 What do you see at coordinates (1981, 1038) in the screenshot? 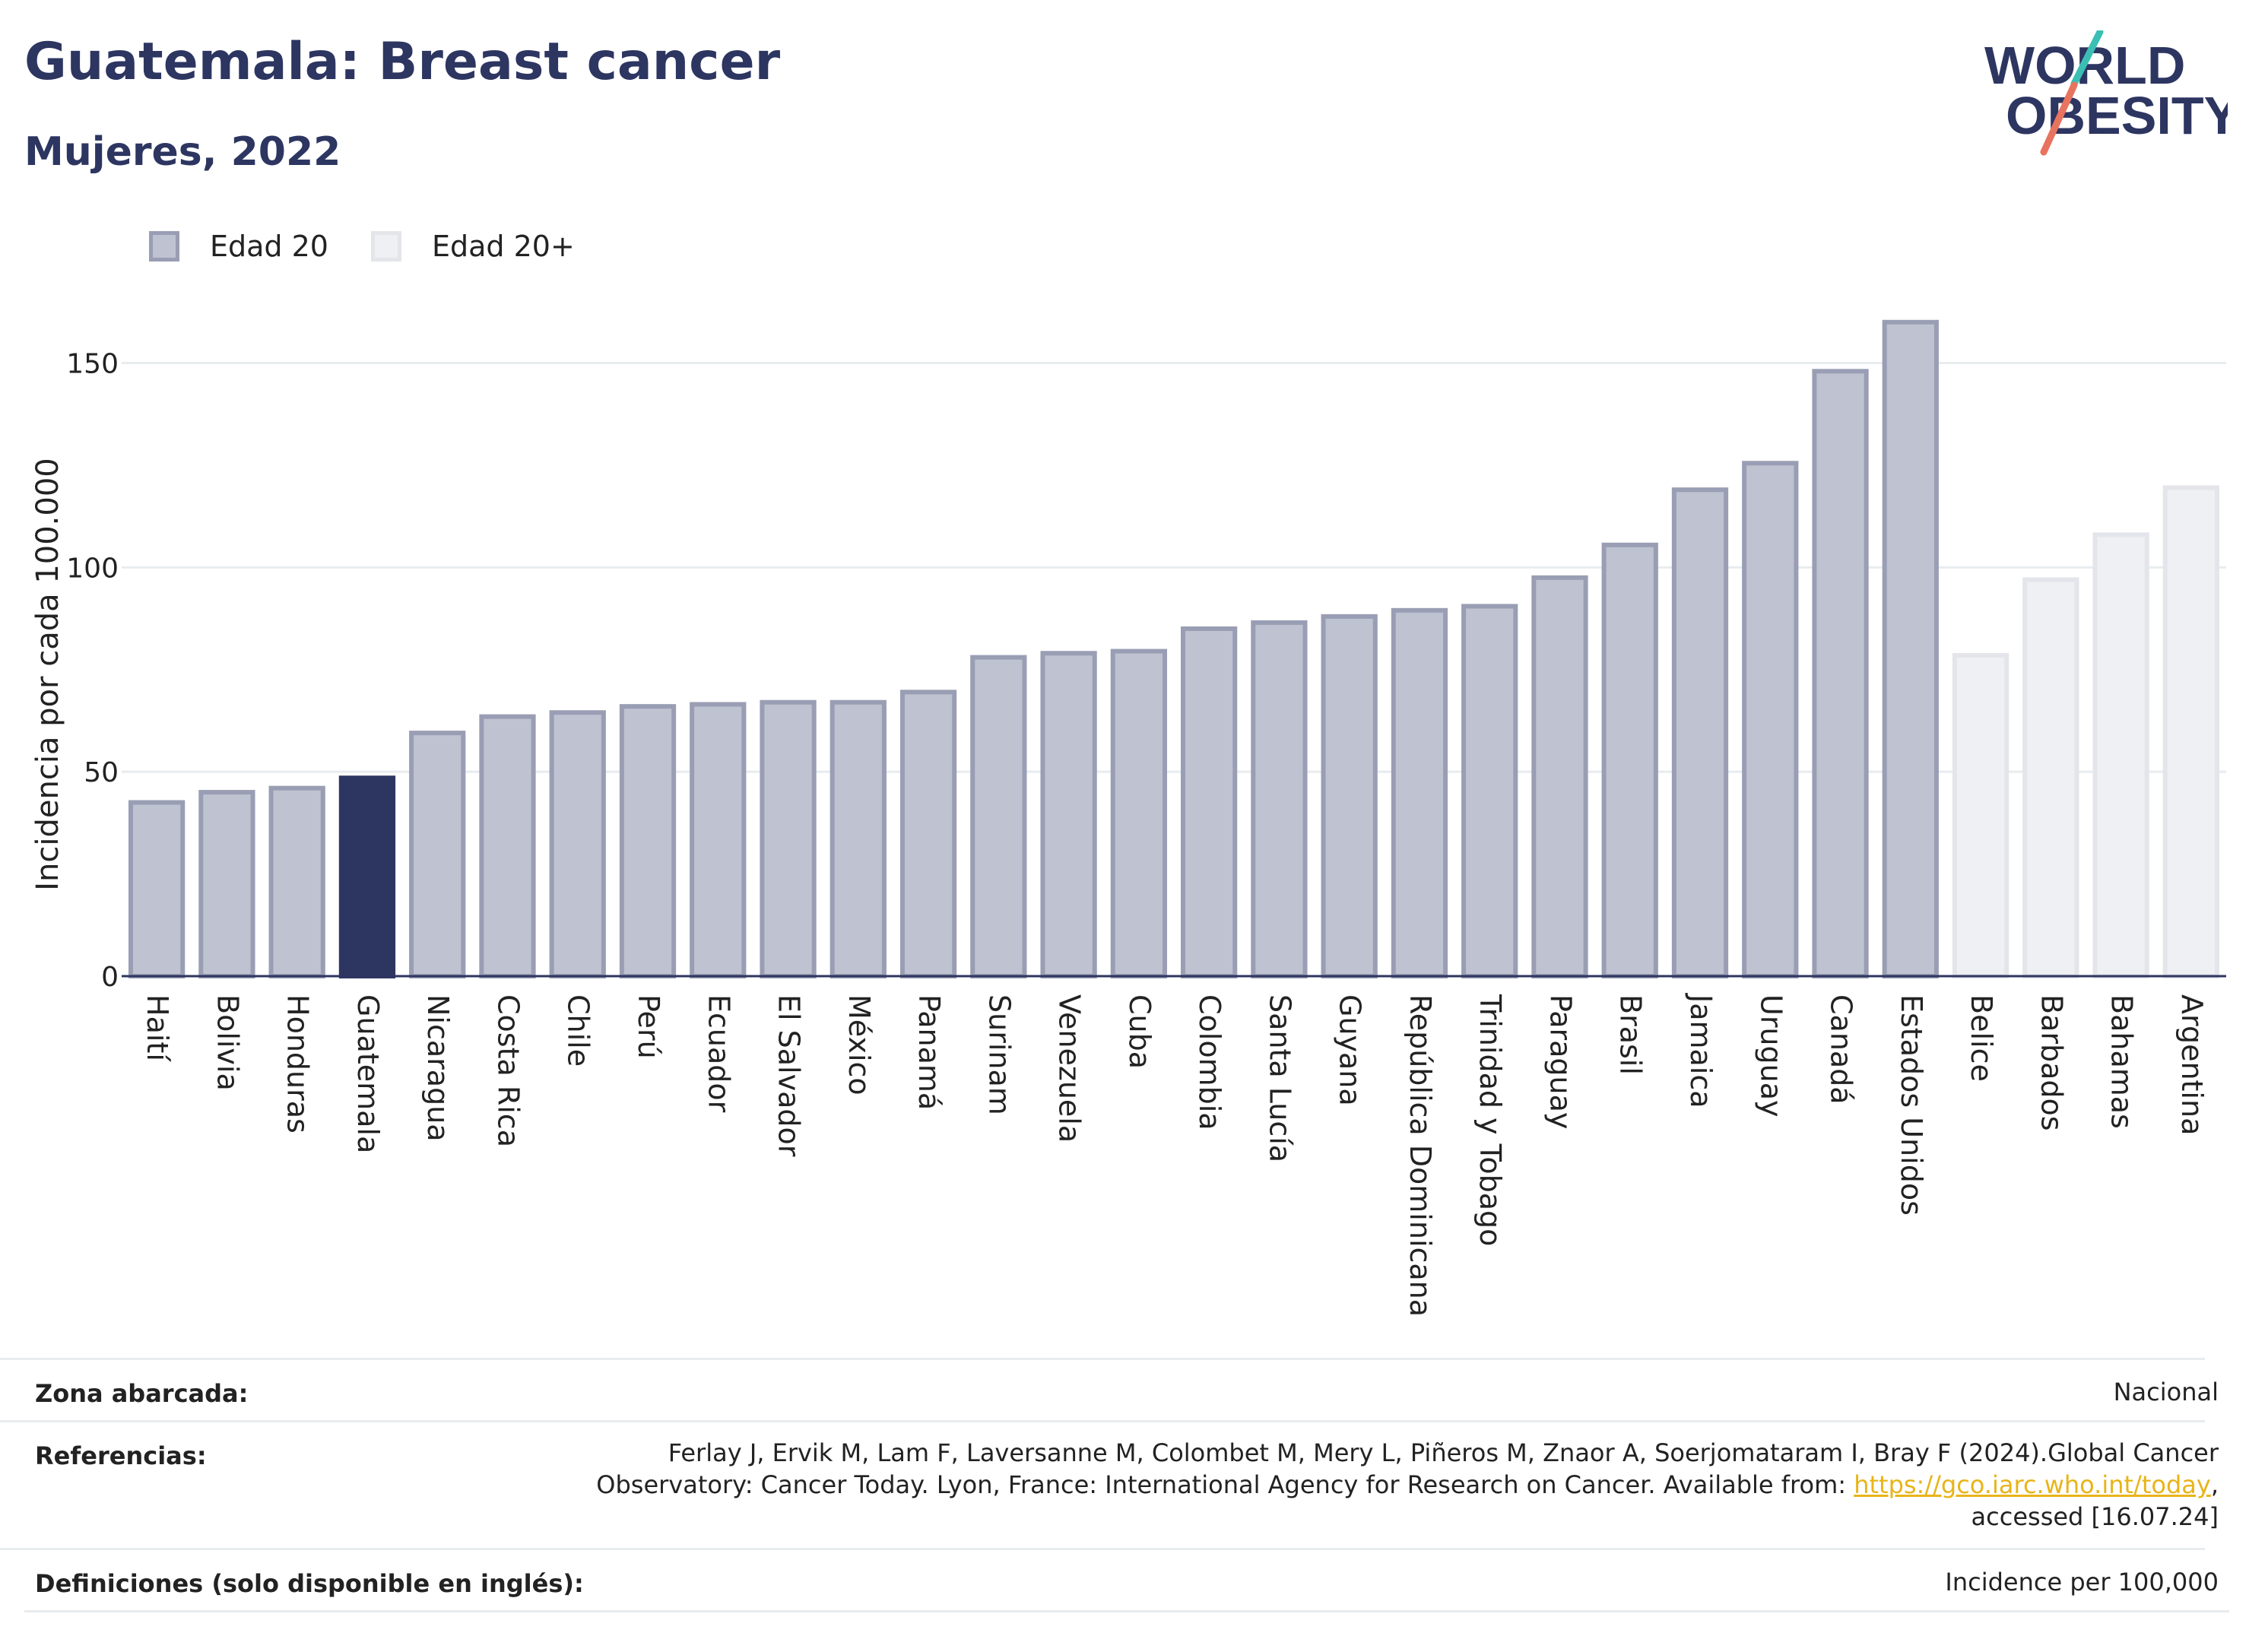
I see `x-tick-label: Belice` at bounding box center [1981, 1038].